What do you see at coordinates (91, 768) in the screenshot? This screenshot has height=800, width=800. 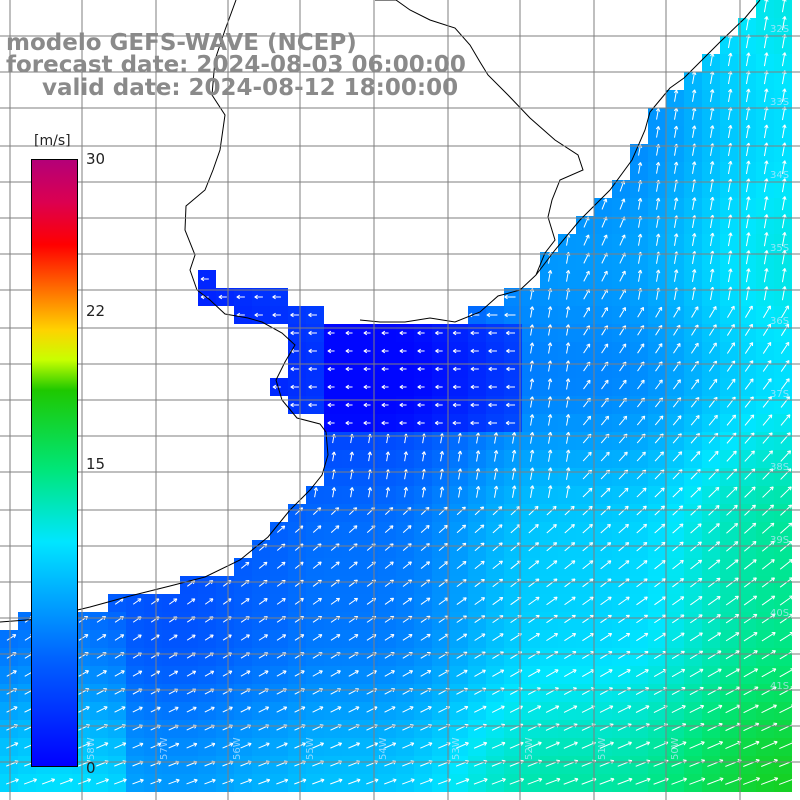 I see `colorbar-tick-min: 0` at bounding box center [91, 768].